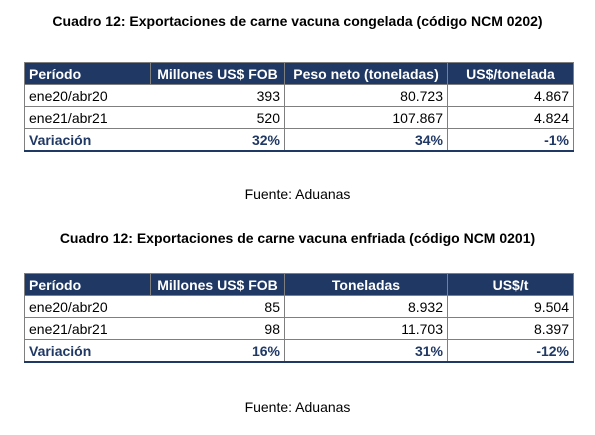 This screenshot has width=595, height=435. I want to click on table2-header-fob: Millones US$ FOB, so click(217, 284).